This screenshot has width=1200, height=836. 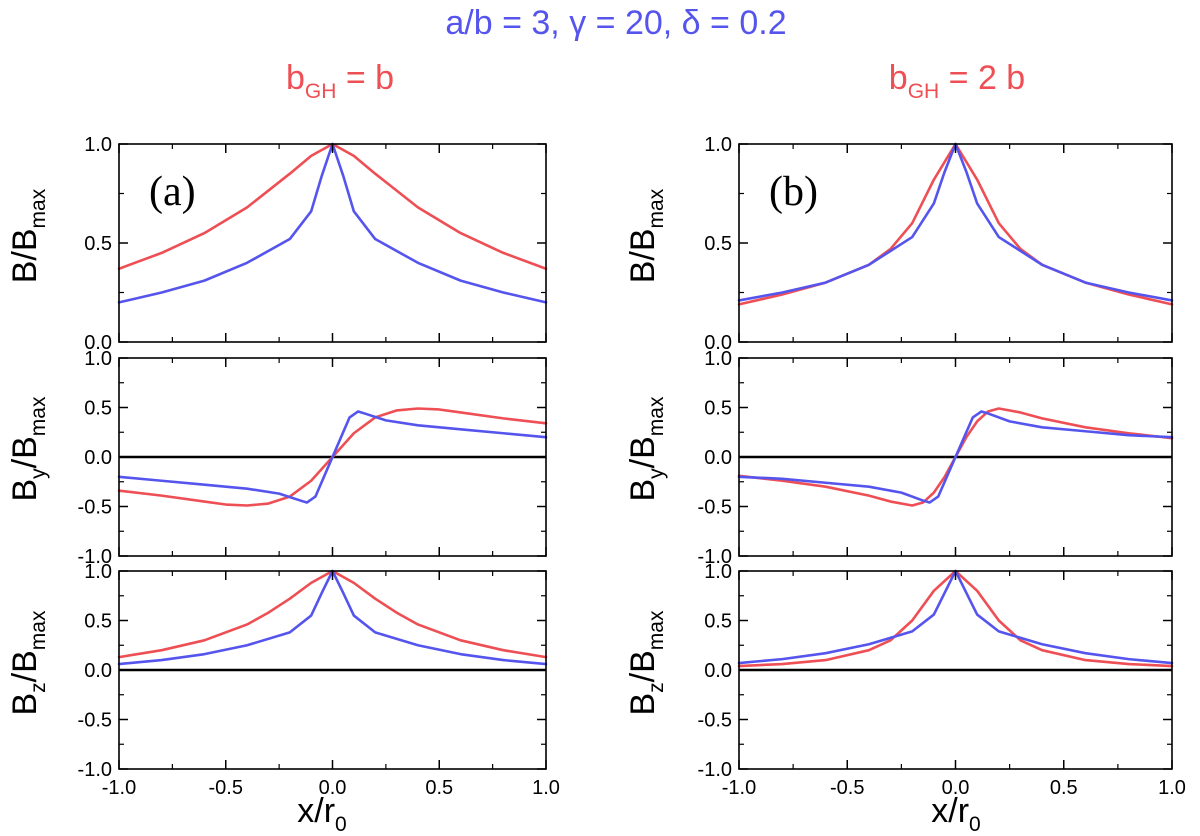 I want to click on column-title-left: bGH = b, so click(x=340, y=81).